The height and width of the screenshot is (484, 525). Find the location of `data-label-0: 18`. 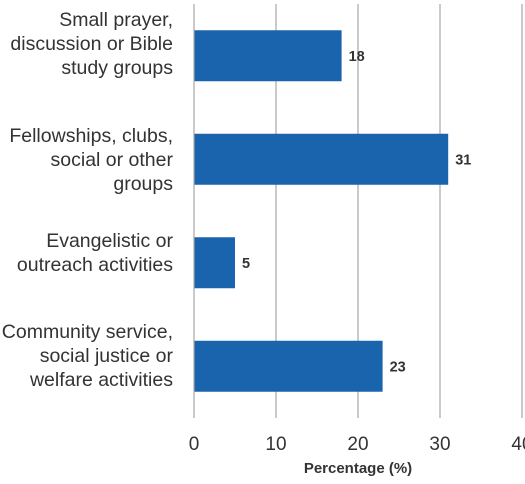

data-label-0: 18 is located at coordinates (357, 57).